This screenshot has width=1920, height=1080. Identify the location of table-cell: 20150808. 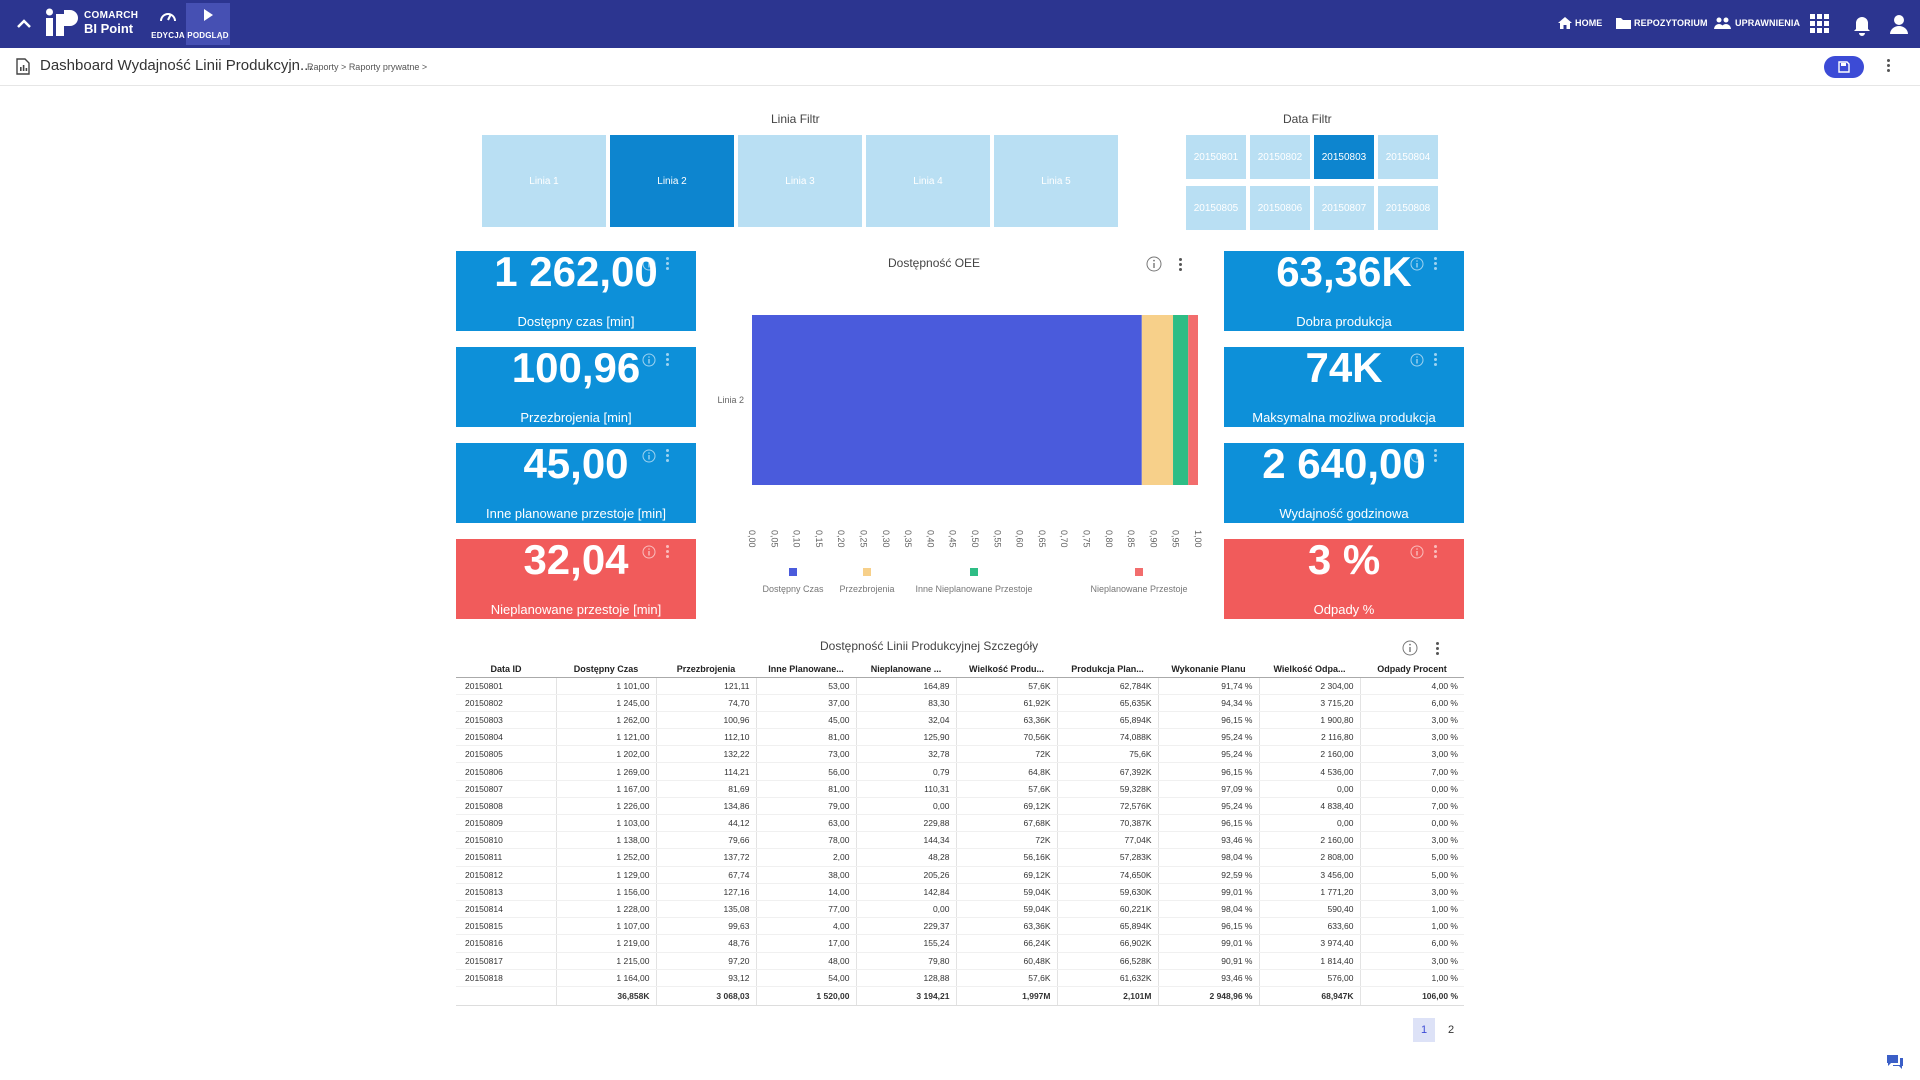
(506, 806).